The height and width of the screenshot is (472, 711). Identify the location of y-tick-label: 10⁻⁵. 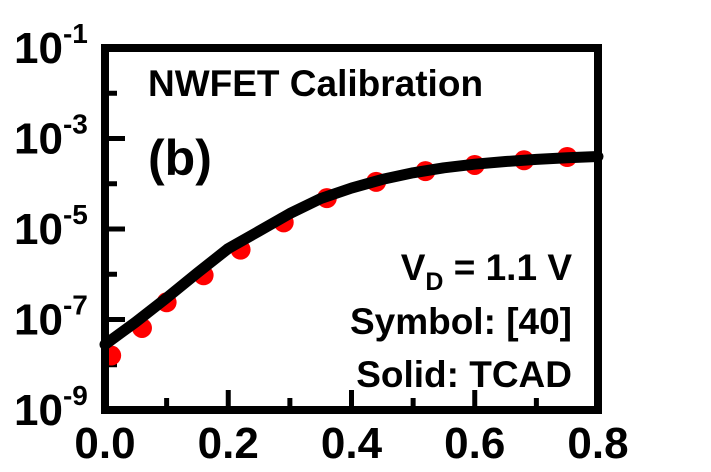
(51, 226).